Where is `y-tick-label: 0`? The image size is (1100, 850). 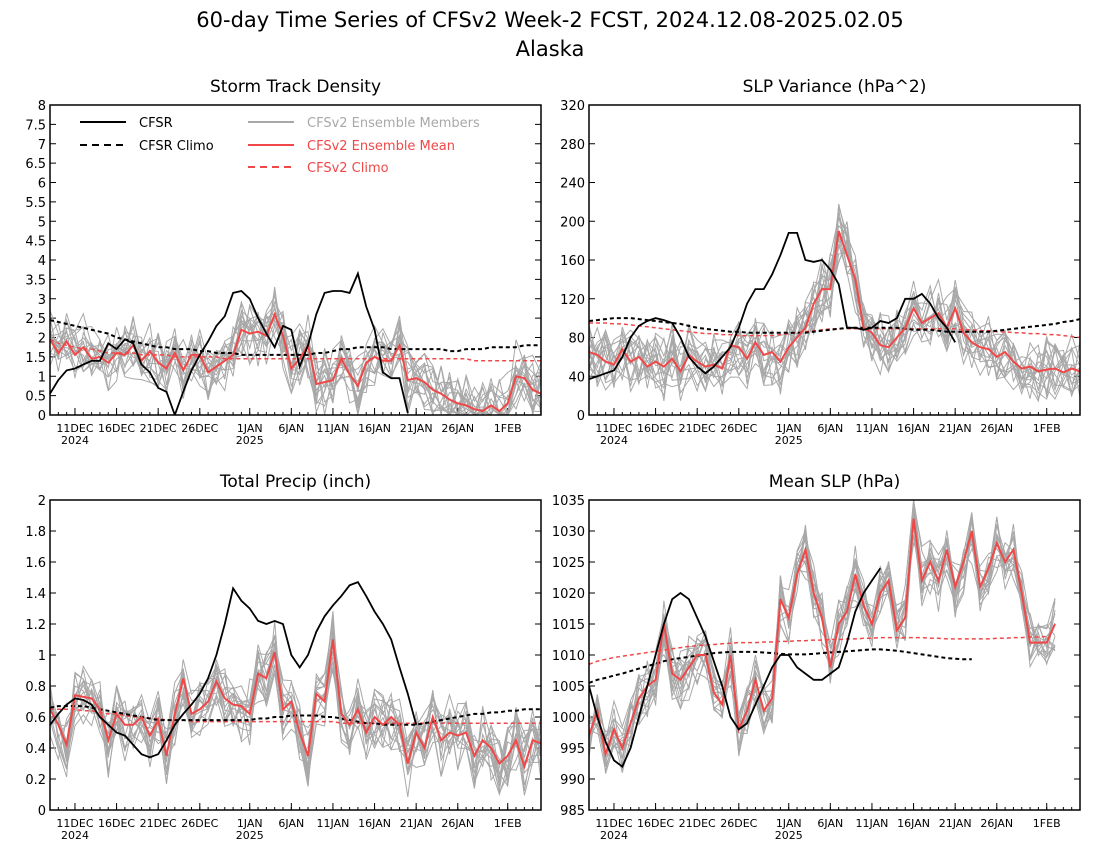
y-tick-label: 0 is located at coordinates (42, 811).